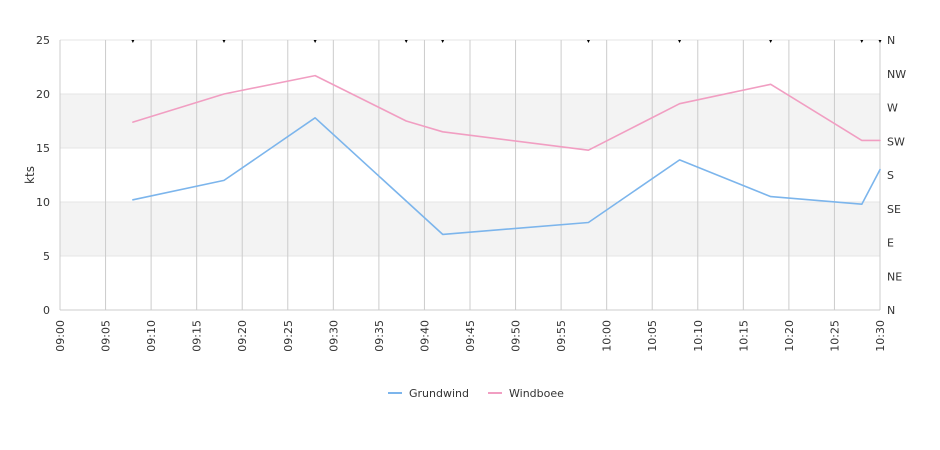  I want to click on y-tick-label: 15, so click(43, 148).